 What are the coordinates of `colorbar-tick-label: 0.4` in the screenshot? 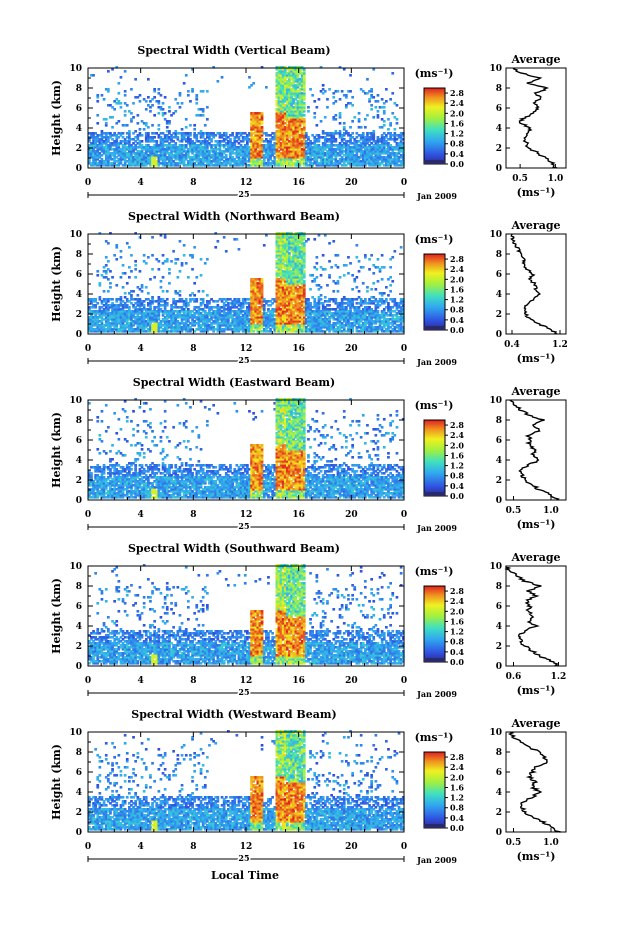 It's located at (457, 818).